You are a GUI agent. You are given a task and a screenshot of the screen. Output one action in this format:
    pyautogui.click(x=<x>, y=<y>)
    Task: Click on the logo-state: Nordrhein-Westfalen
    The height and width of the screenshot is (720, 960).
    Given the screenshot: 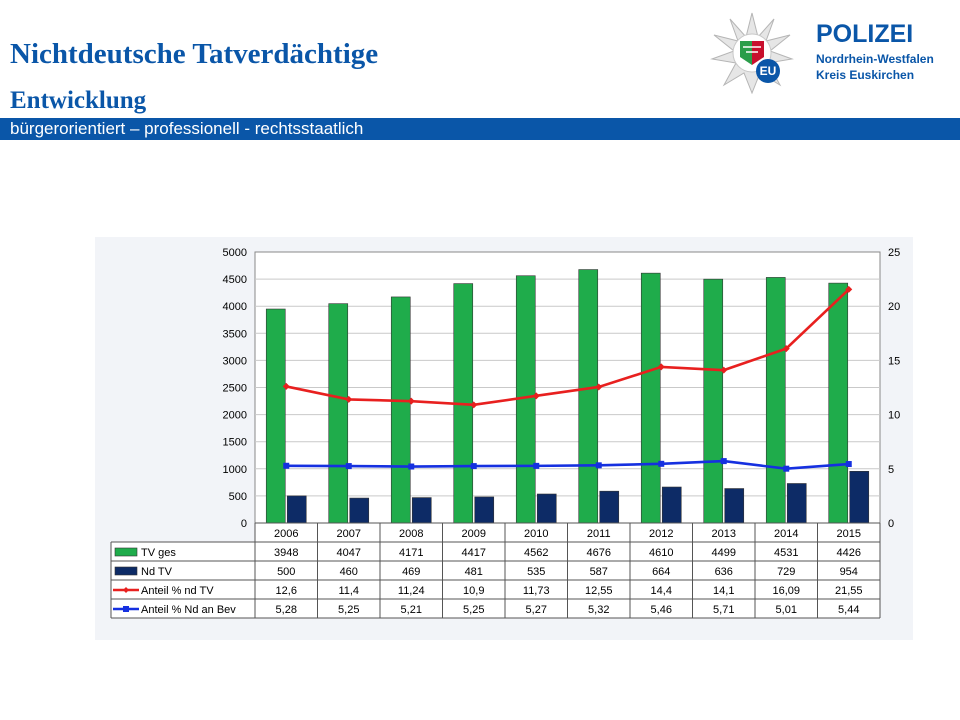 What is the action you would take?
    pyautogui.click(x=875, y=59)
    